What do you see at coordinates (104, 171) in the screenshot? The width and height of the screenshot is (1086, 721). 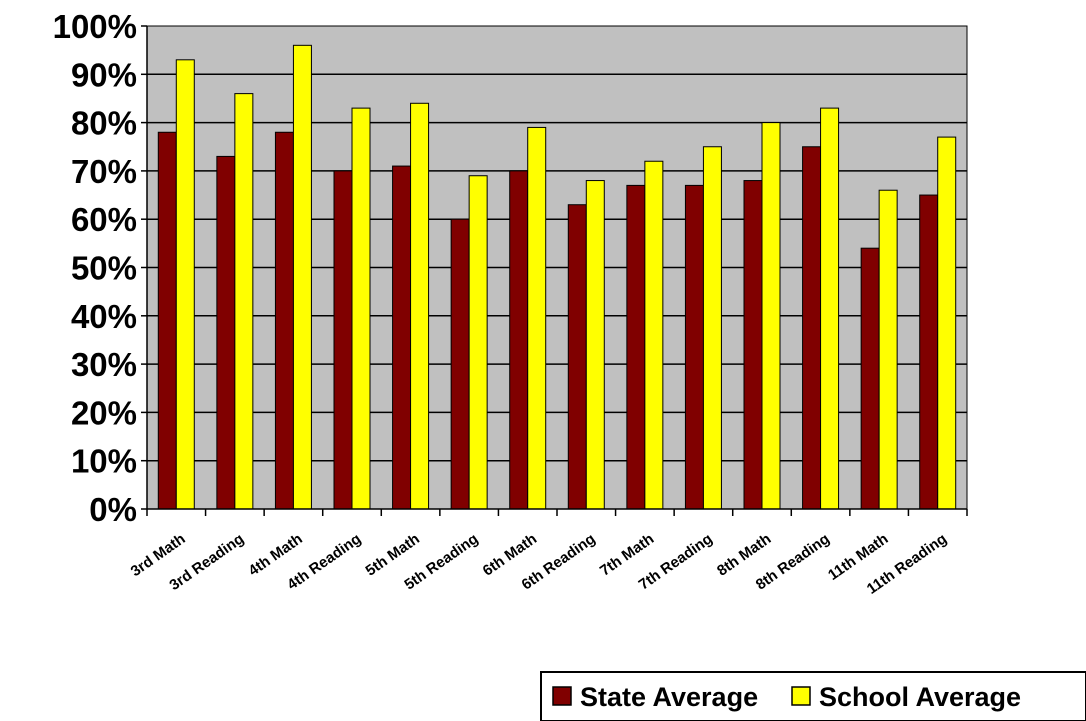 I see `y-tick-label: 70%` at bounding box center [104, 171].